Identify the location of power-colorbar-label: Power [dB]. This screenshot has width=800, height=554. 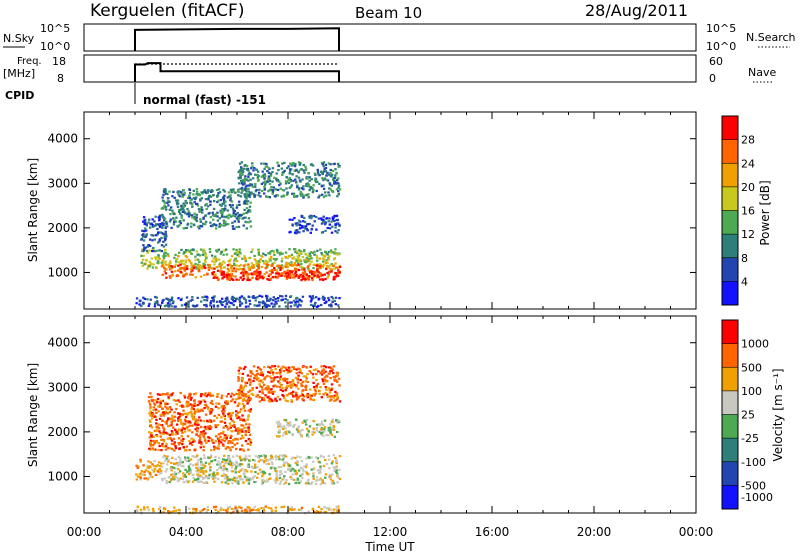
(765, 212).